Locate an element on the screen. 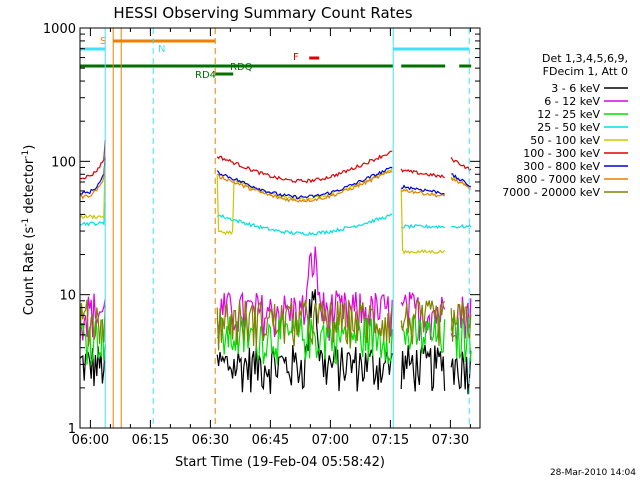 The width and height of the screenshot is (640, 480). x-tick-label: 06:15 is located at coordinates (150, 440).